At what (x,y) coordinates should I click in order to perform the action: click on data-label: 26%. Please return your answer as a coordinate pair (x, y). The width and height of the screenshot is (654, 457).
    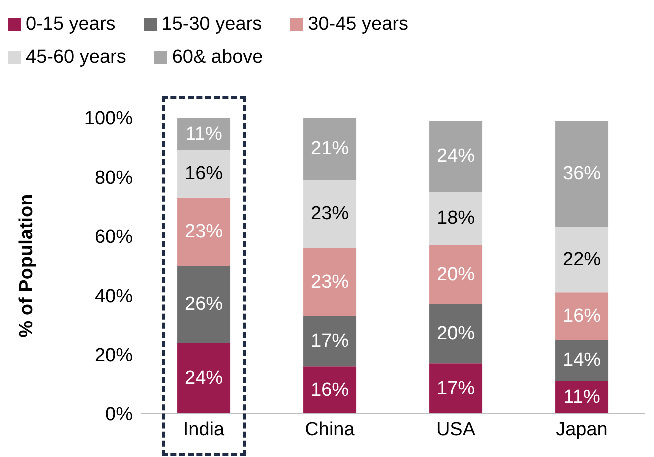
    Looking at the image, I should click on (204, 304).